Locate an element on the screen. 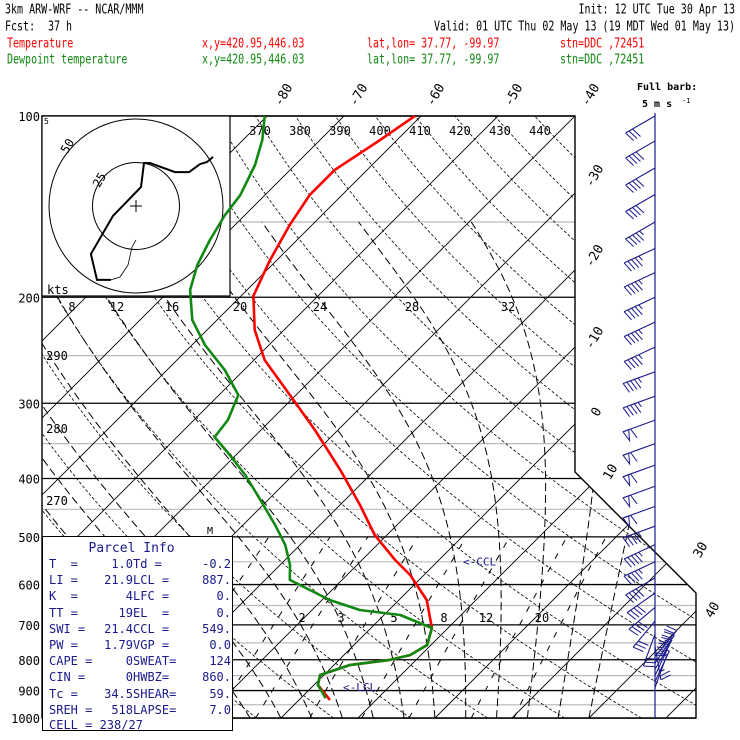  isotherm-label: -80 is located at coordinates (284, 95).